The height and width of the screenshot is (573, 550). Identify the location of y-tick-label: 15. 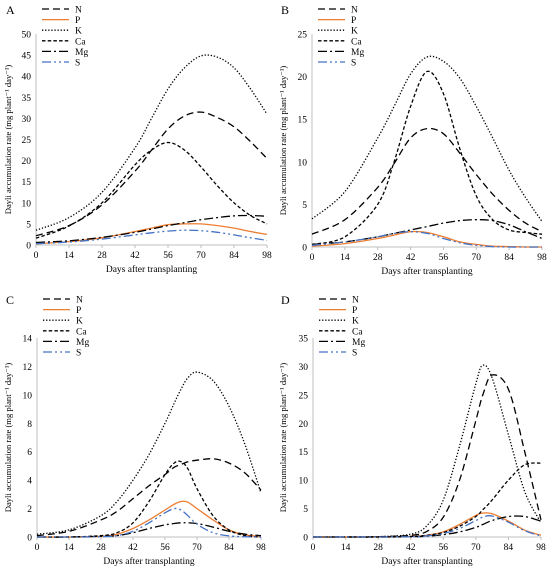
(304, 453).